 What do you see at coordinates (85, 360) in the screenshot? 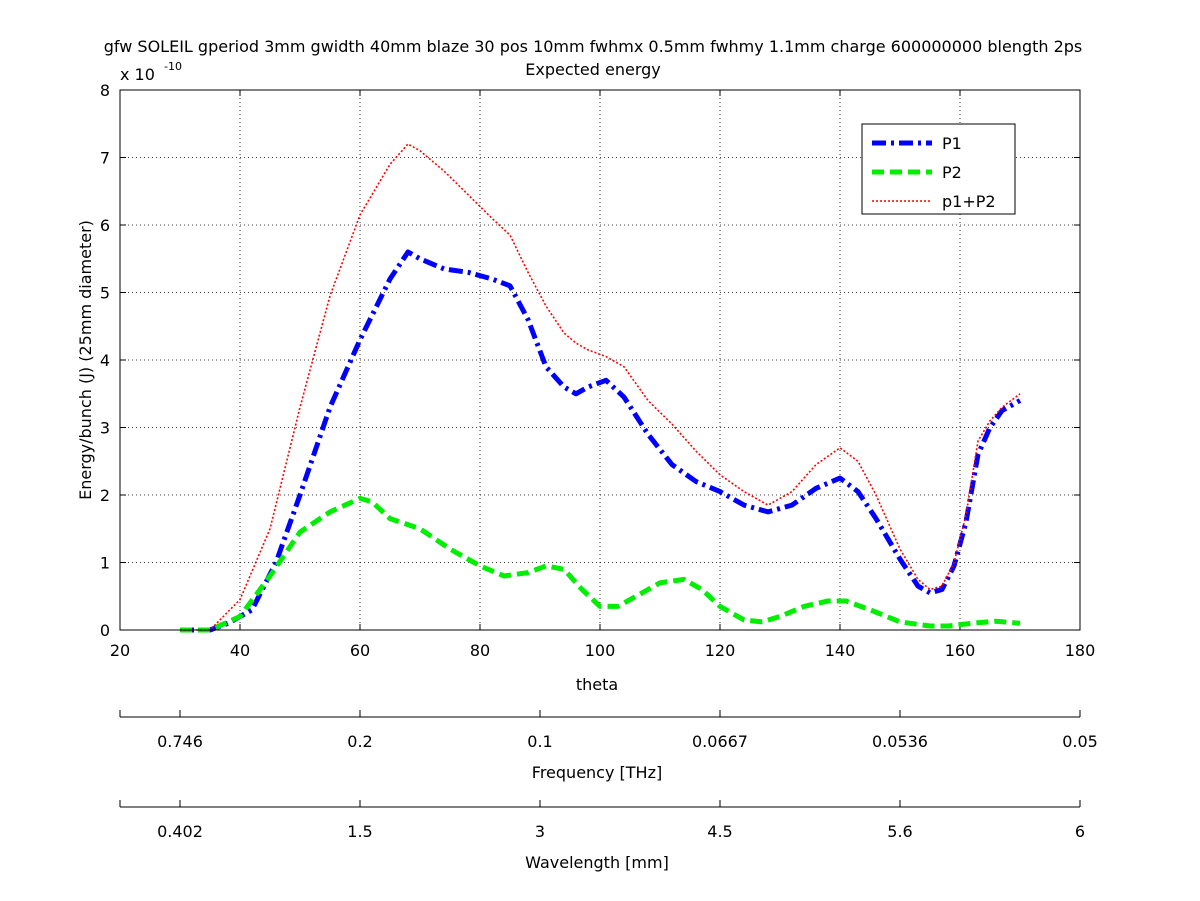
I see `y-axis-label: Energy/bunch (J) (25mm diameter)` at bounding box center [85, 360].